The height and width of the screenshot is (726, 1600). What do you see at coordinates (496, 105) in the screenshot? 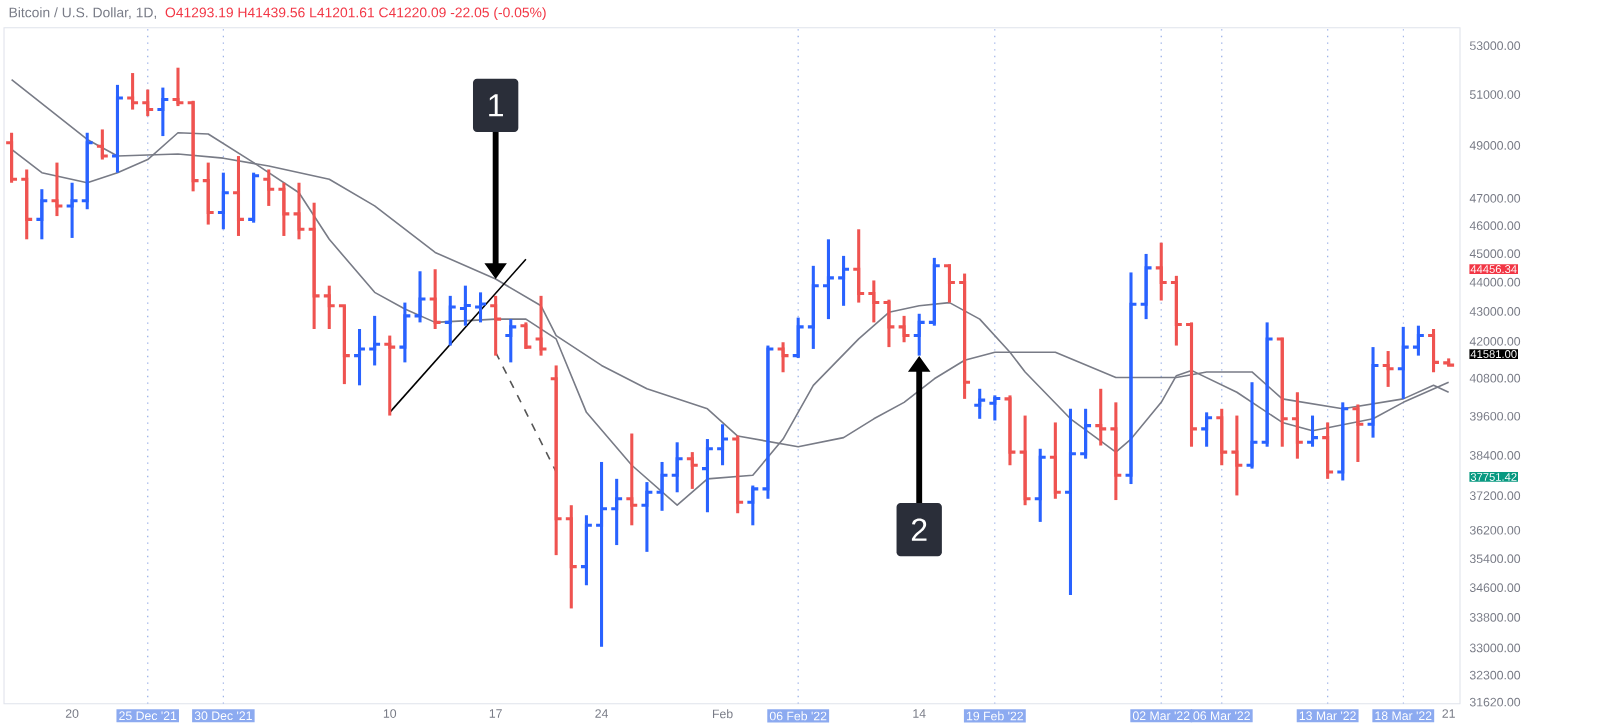
I see `annotation: 1` at bounding box center [496, 105].